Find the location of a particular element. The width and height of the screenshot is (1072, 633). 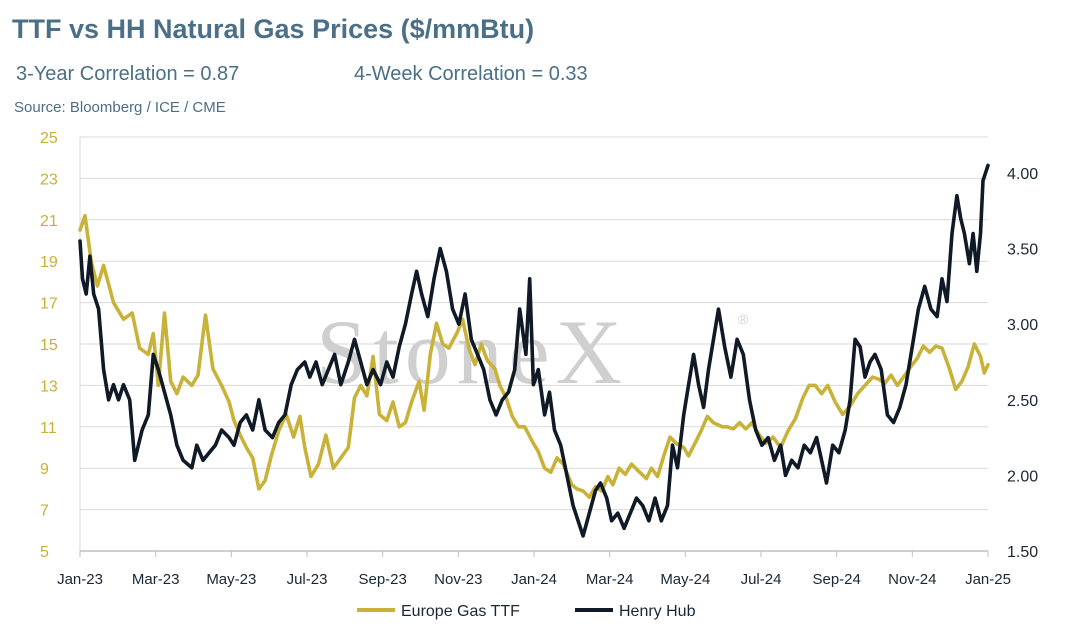

x-tick-label: Sep-24 is located at coordinates (836, 579).